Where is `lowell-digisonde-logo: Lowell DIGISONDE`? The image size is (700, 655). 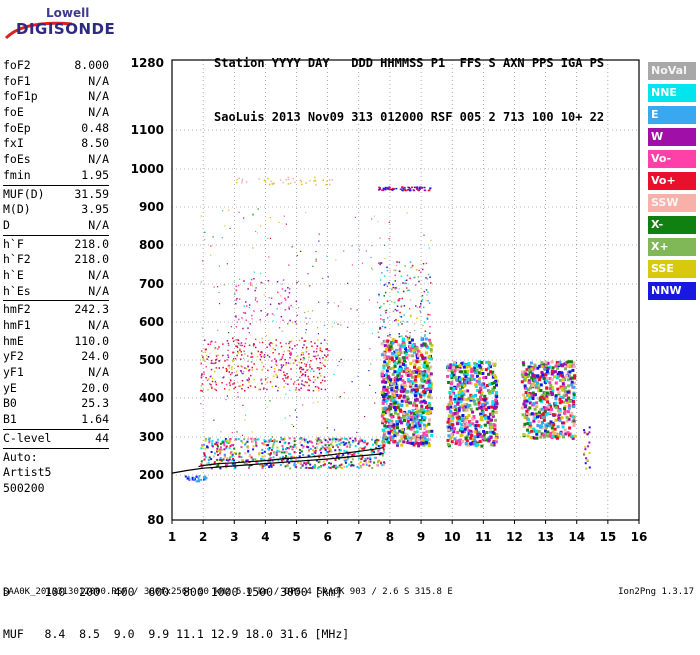
lowell-digisonde-logo: Lowell DIGISONDE is located at coordinates (86, 24).